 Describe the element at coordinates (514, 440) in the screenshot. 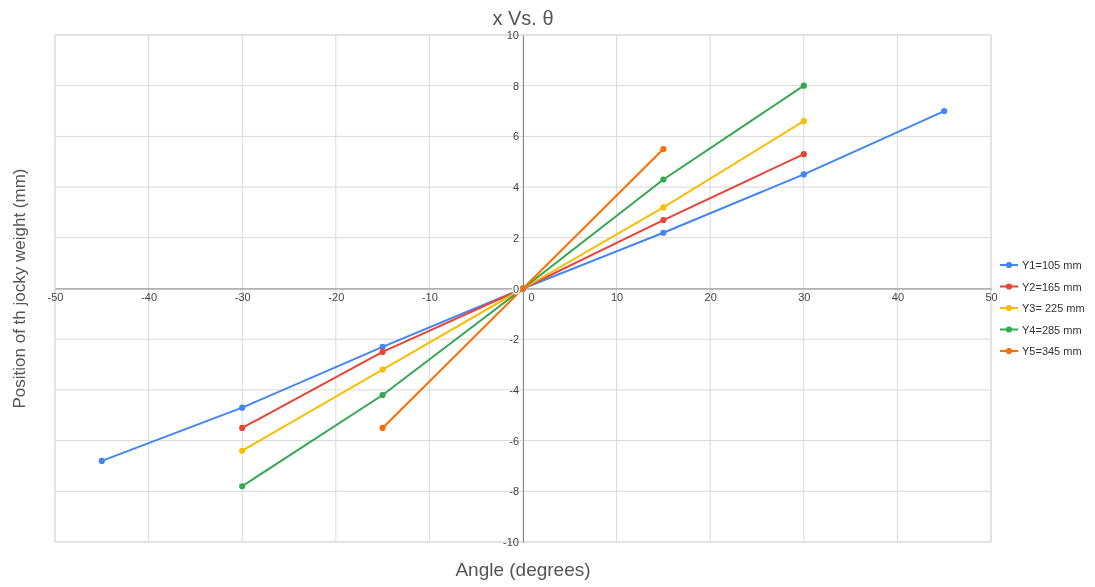

I see `y-tick-label: -6` at that location.